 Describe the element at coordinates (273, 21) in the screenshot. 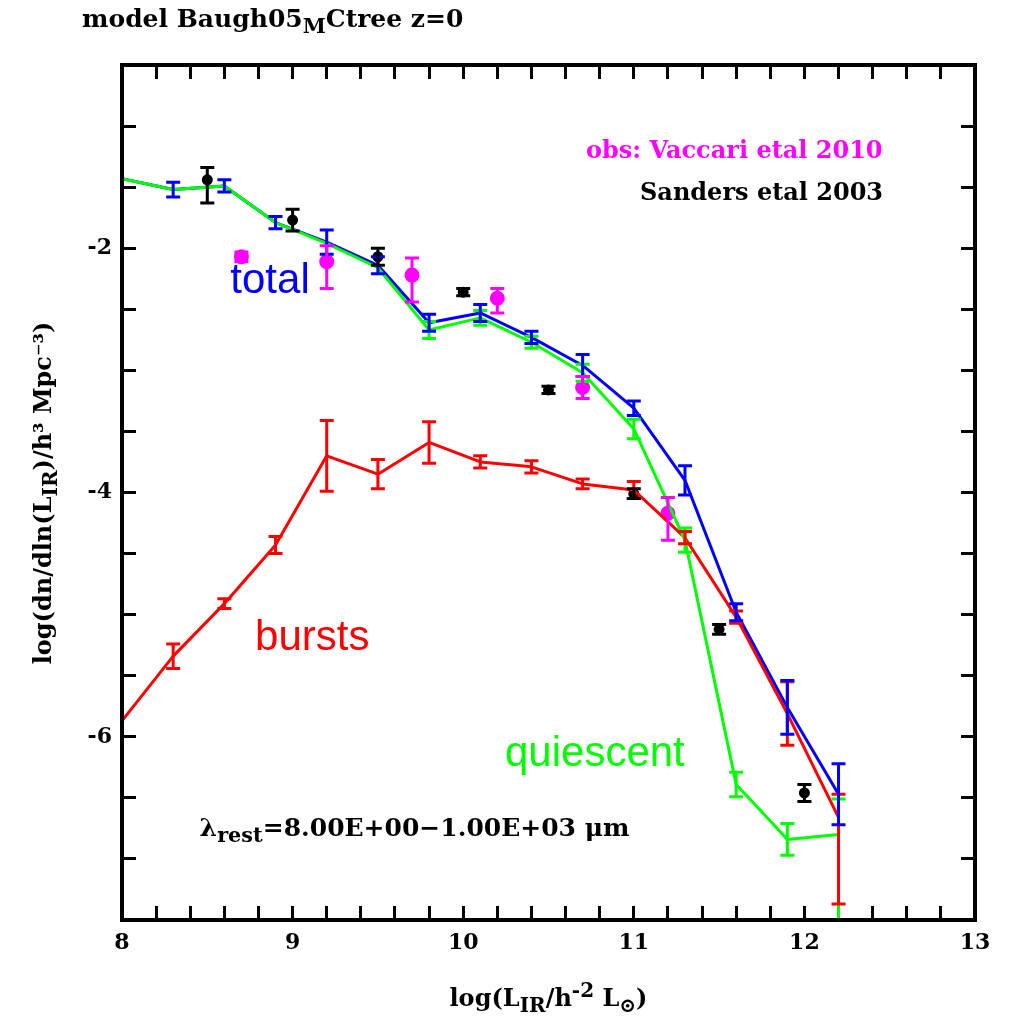

I see `chart-title: model Baugh05$_{M}$Ctree z=0` at that location.